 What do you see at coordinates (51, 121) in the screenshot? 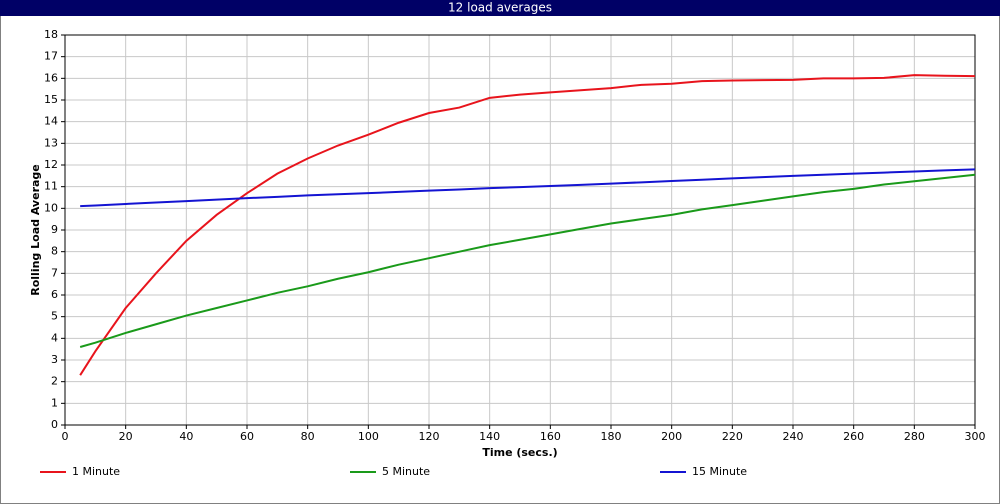
I see `y-tick-label: 14` at bounding box center [51, 121].